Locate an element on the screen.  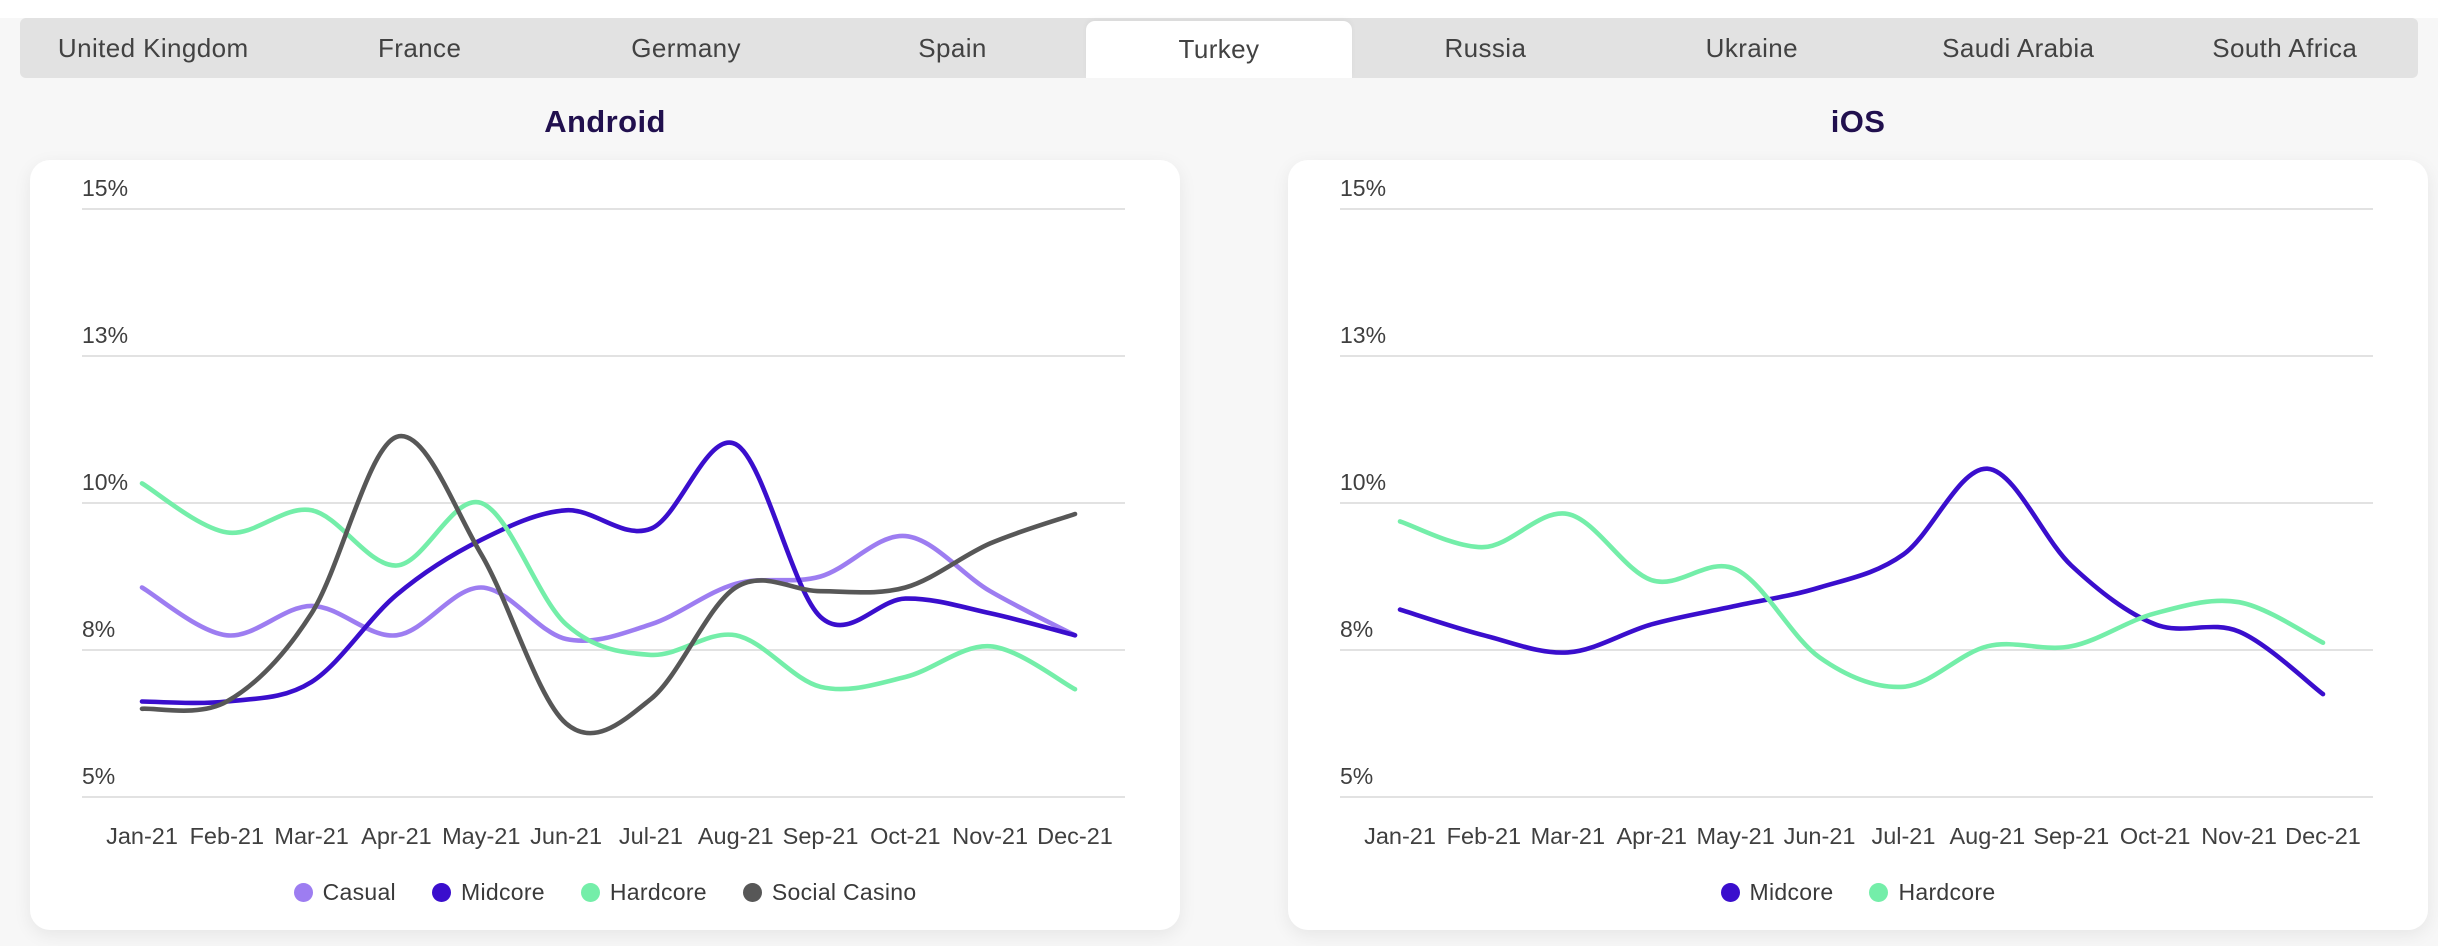
android-chart-title: Android is located at coordinates (605, 121).